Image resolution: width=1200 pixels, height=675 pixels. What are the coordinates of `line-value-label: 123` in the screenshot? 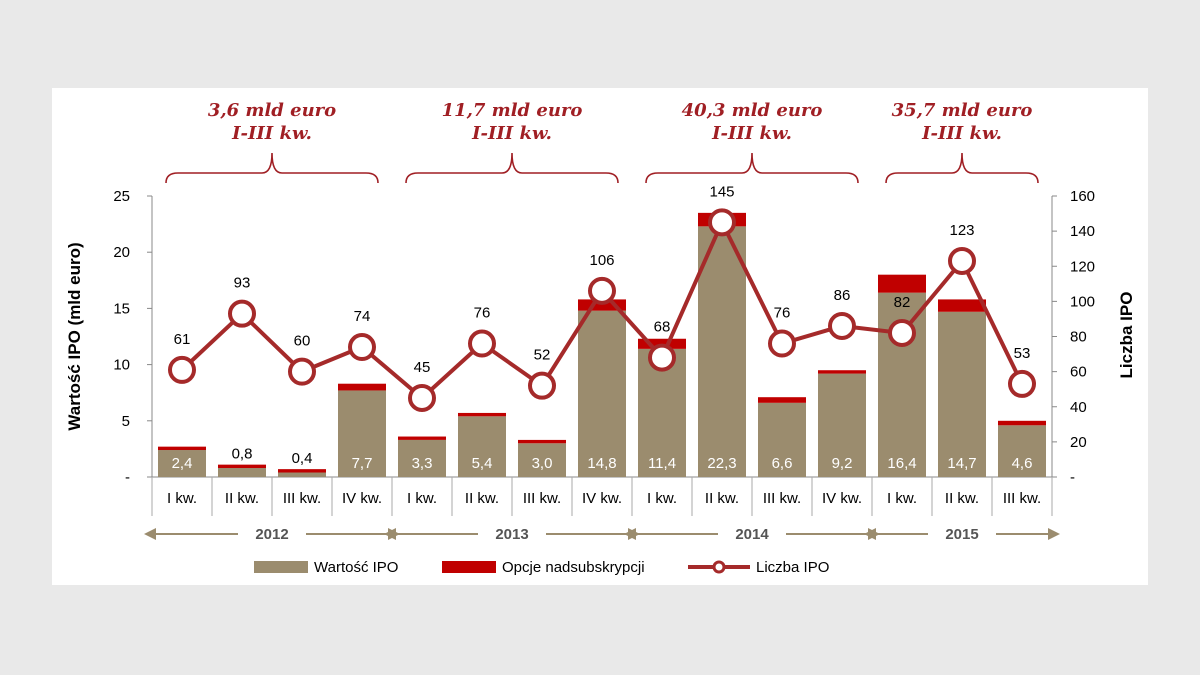 It's located at (961, 230).